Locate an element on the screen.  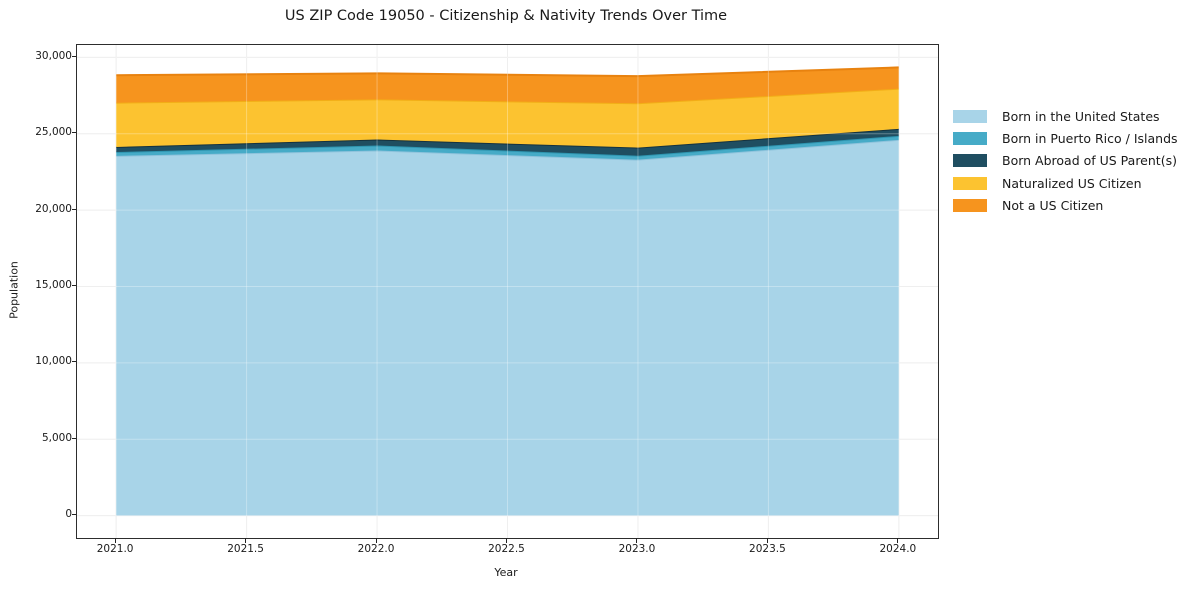
legend-label: Naturalized US Citizen is located at coordinates (1072, 183).